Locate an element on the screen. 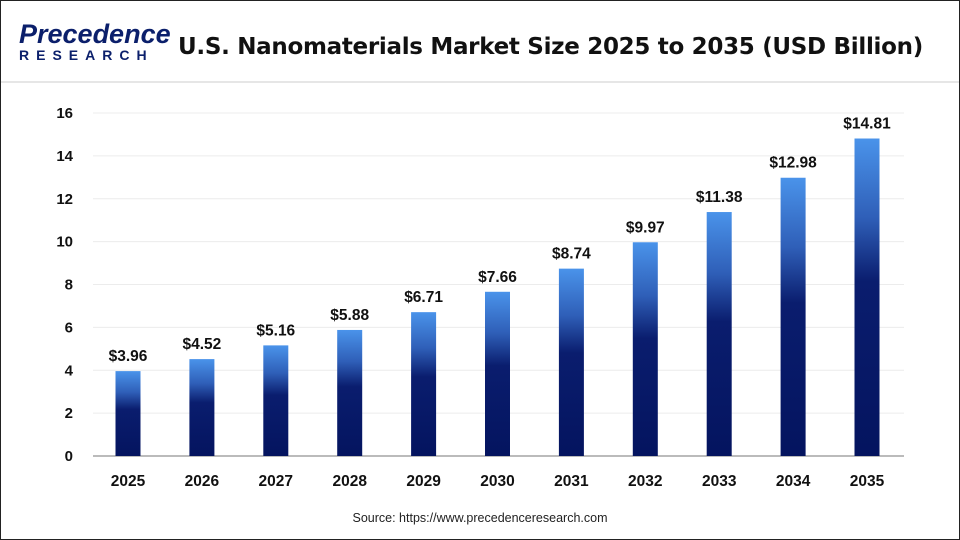  data-label: $5.16 is located at coordinates (275, 330).